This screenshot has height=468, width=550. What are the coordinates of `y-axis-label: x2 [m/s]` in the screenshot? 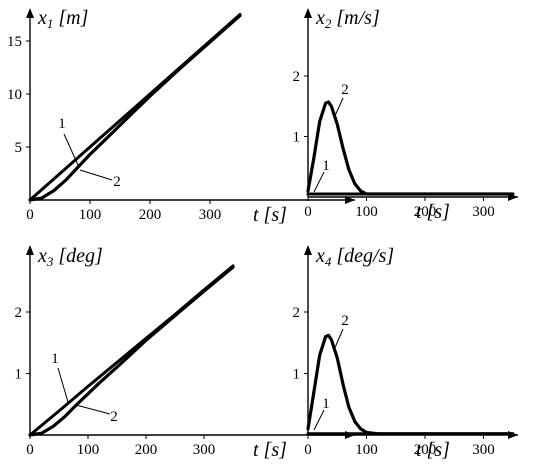 It's located at (347, 19).